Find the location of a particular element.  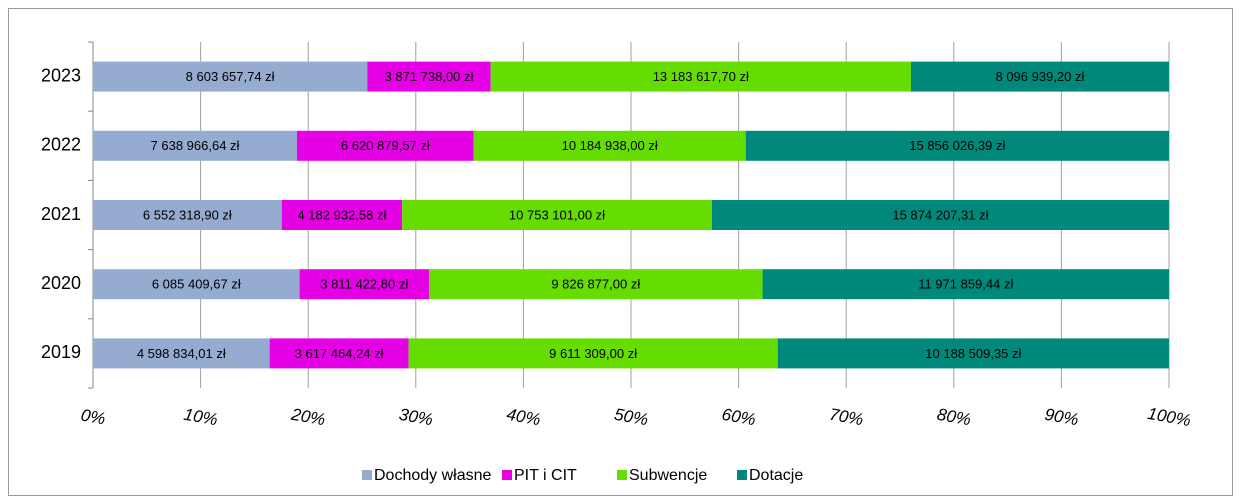

data-label: 6 620 879,57 zł is located at coordinates (385, 145).